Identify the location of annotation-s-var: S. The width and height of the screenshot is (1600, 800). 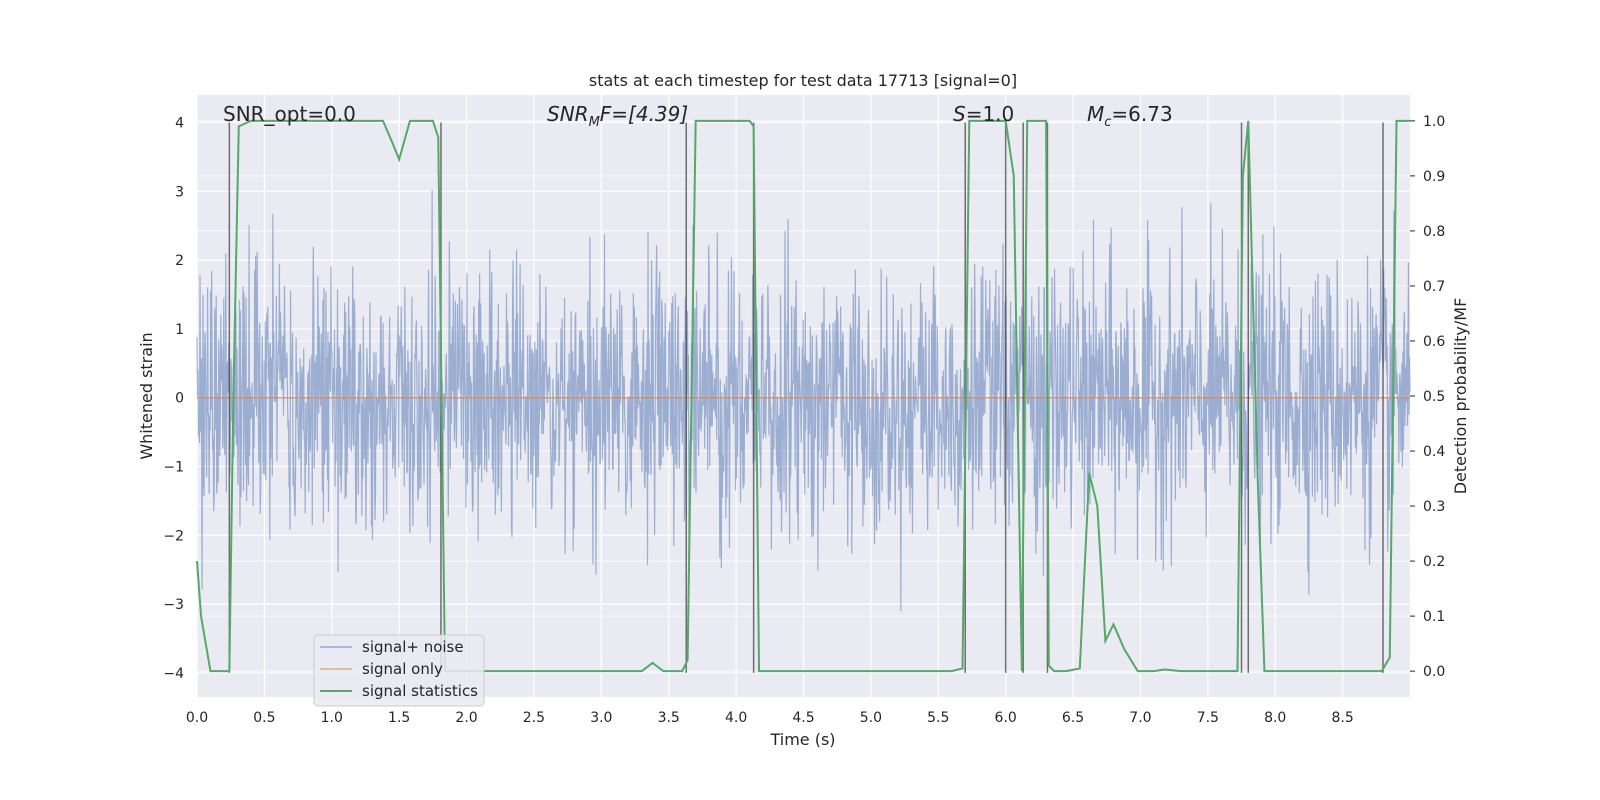
(959, 114).